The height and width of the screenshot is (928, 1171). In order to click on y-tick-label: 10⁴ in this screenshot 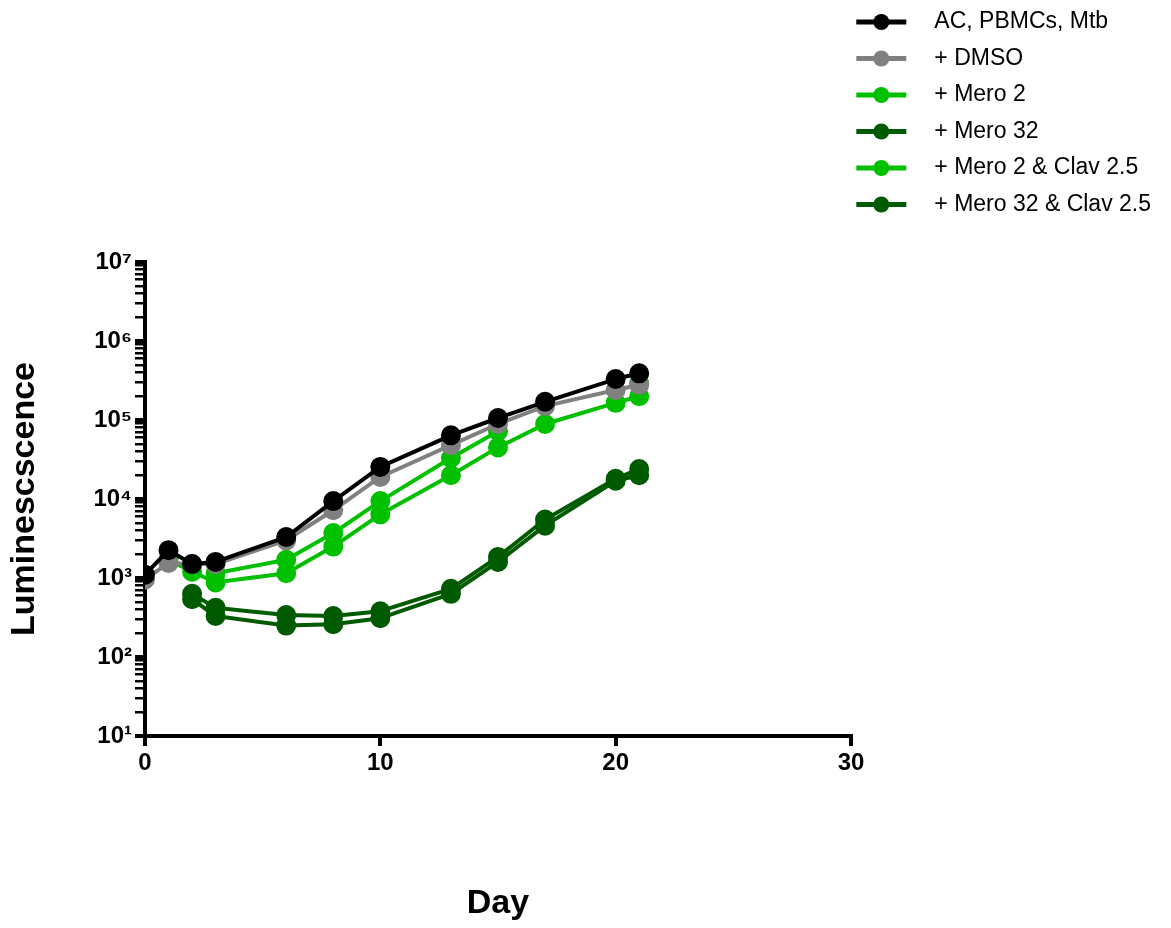, I will do `click(112, 497)`.